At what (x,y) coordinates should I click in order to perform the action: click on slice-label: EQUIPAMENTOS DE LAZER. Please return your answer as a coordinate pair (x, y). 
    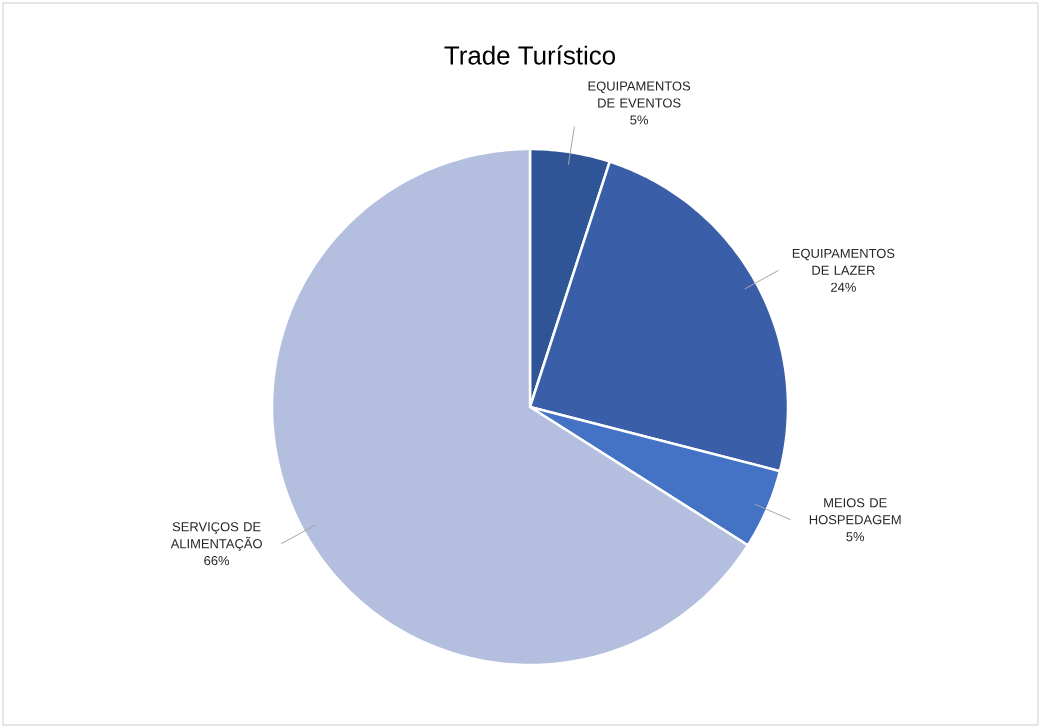
    Looking at the image, I should click on (843, 261).